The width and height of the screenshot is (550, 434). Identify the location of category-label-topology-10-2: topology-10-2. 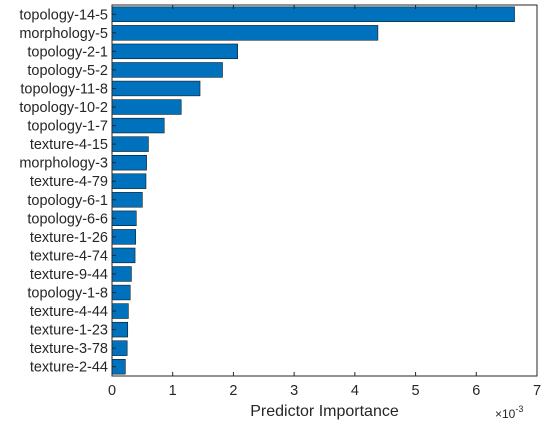
(63, 108).